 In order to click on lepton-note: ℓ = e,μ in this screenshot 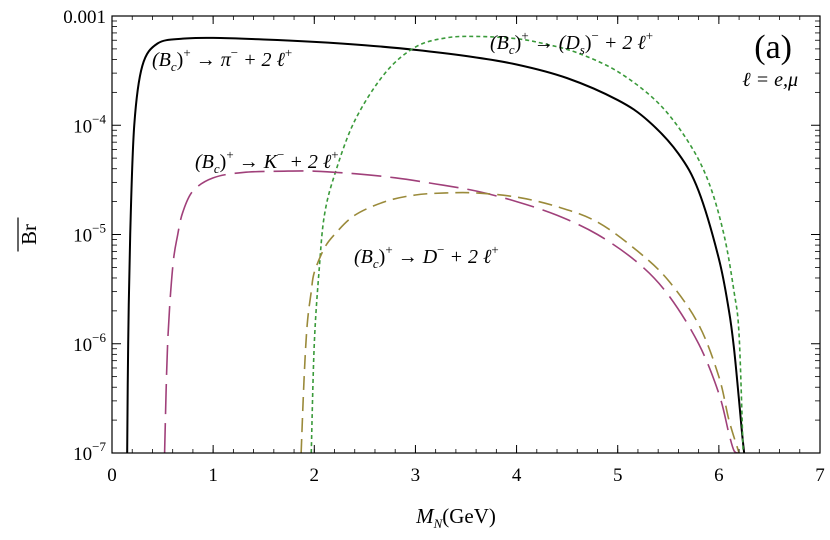, I will do `click(770, 80)`.